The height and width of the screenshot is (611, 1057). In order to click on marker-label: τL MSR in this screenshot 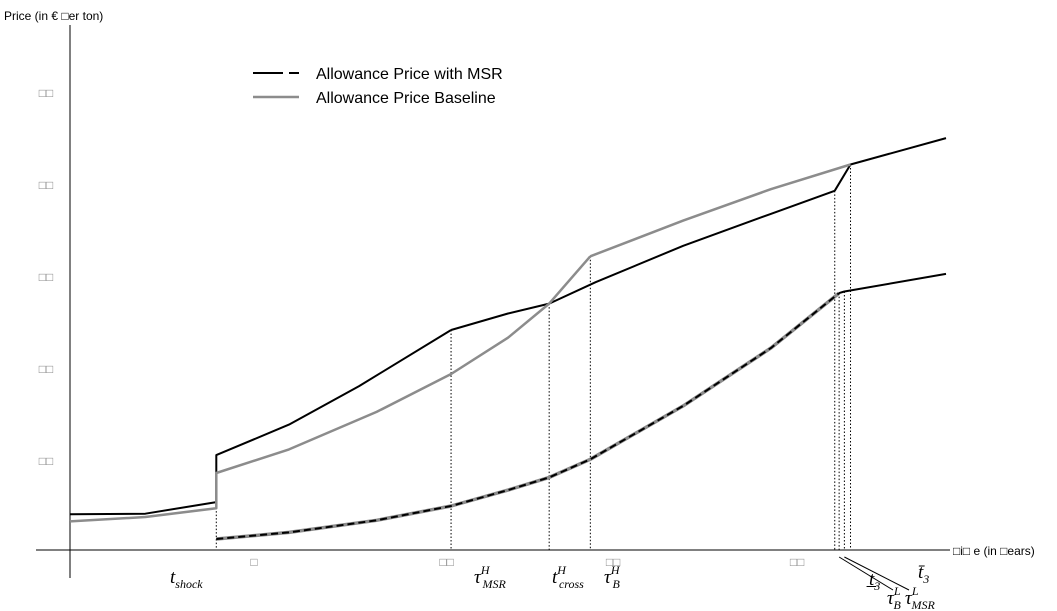, I will do `click(920, 597)`.